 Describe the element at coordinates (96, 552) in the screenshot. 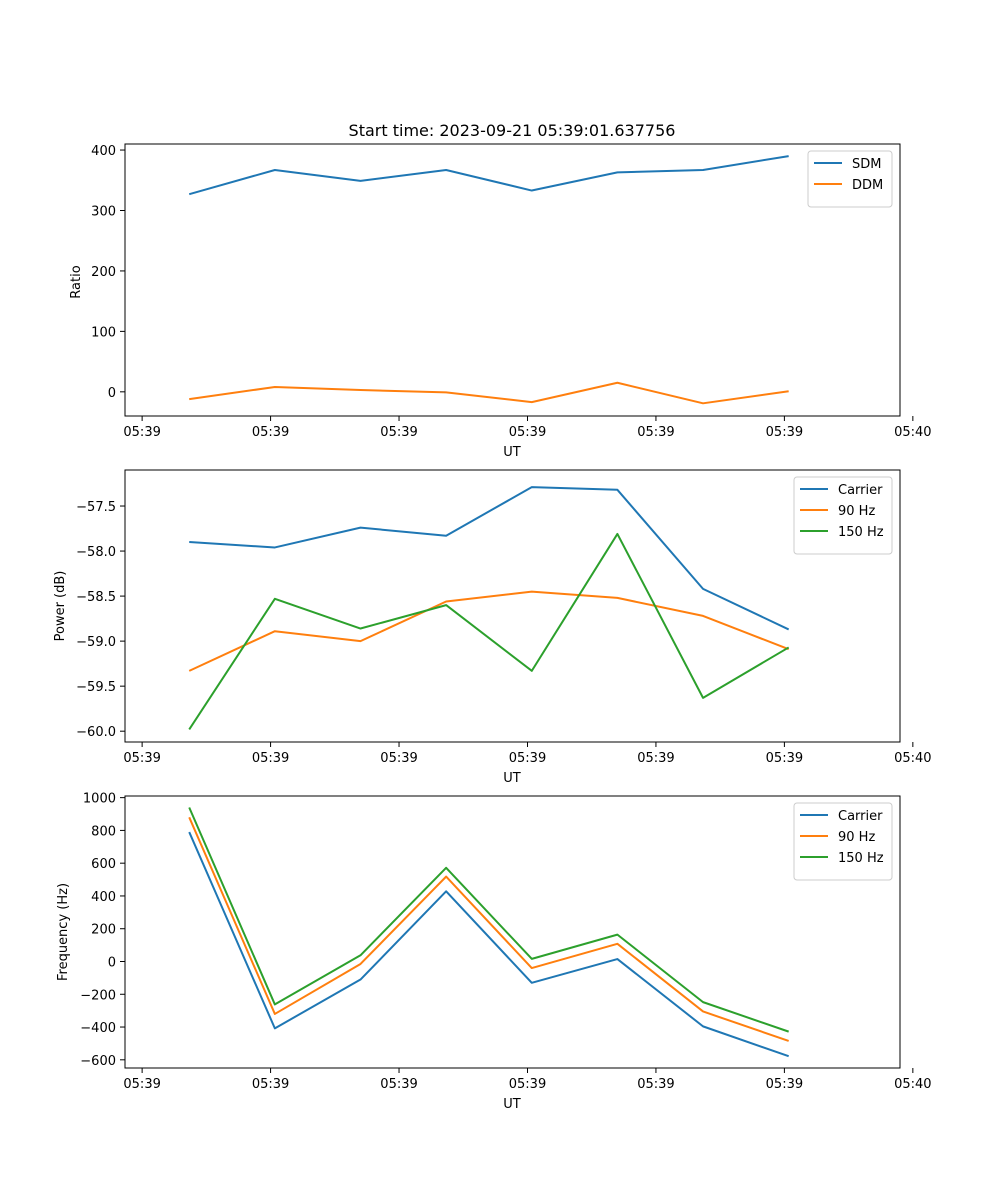

I see `y-tick-label: −58.0` at that location.